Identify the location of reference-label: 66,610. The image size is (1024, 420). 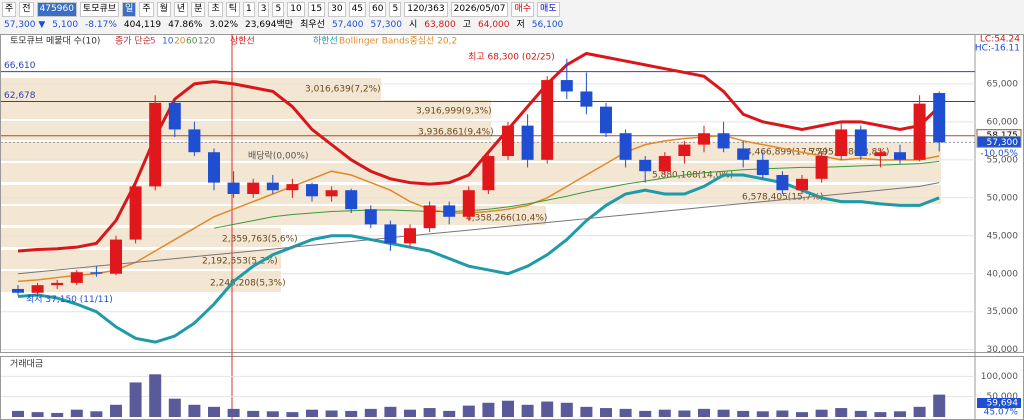
(20, 66).